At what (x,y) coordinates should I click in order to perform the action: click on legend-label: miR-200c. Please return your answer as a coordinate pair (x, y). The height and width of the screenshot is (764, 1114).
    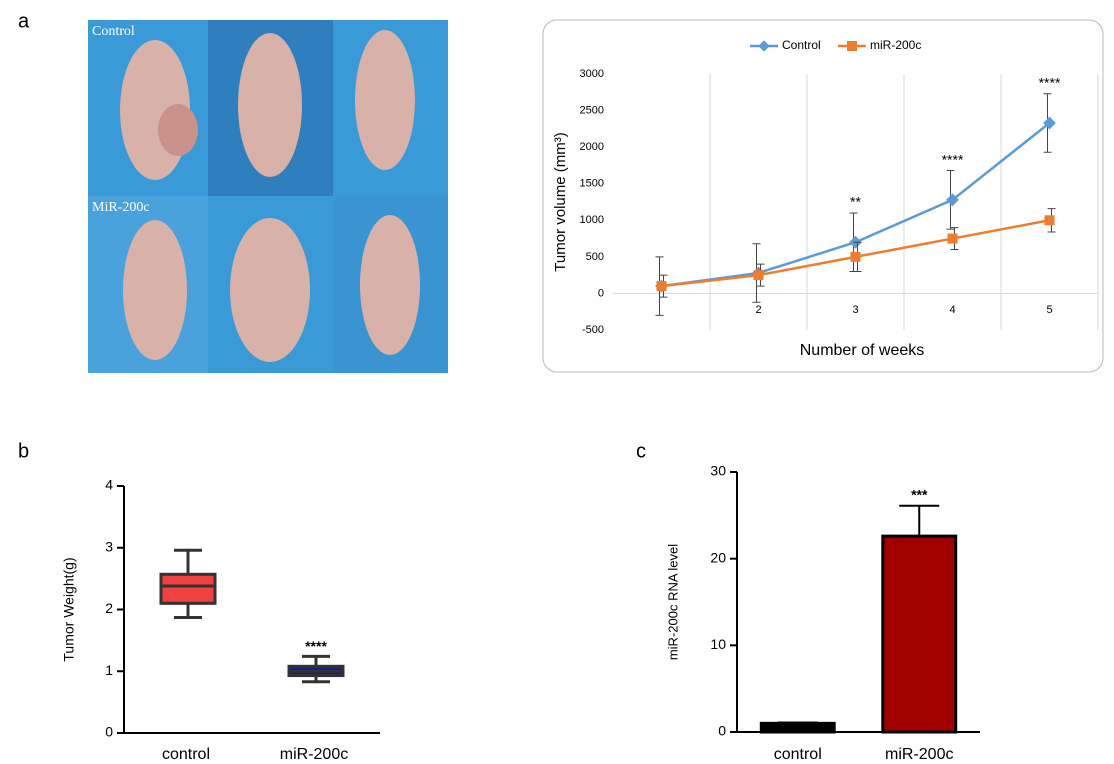
    Looking at the image, I should click on (895, 45).